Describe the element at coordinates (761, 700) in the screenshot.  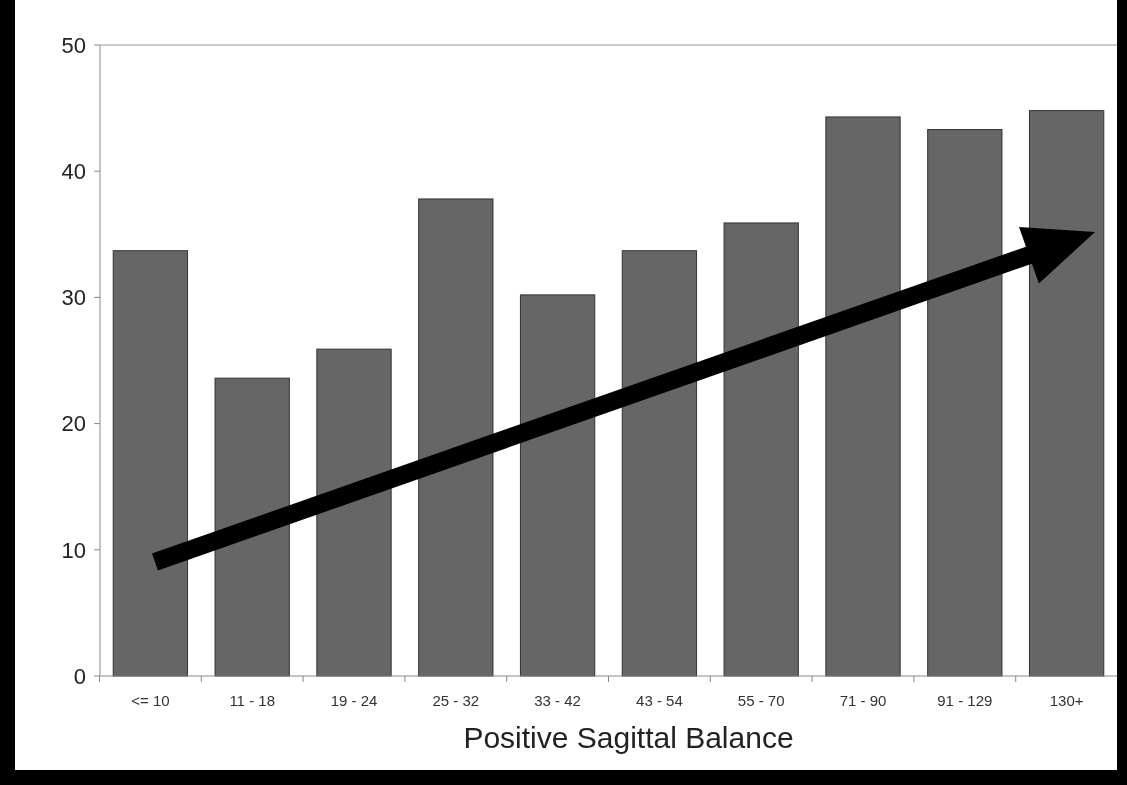
I see `x-tick-label: 55 - 70` at that location.